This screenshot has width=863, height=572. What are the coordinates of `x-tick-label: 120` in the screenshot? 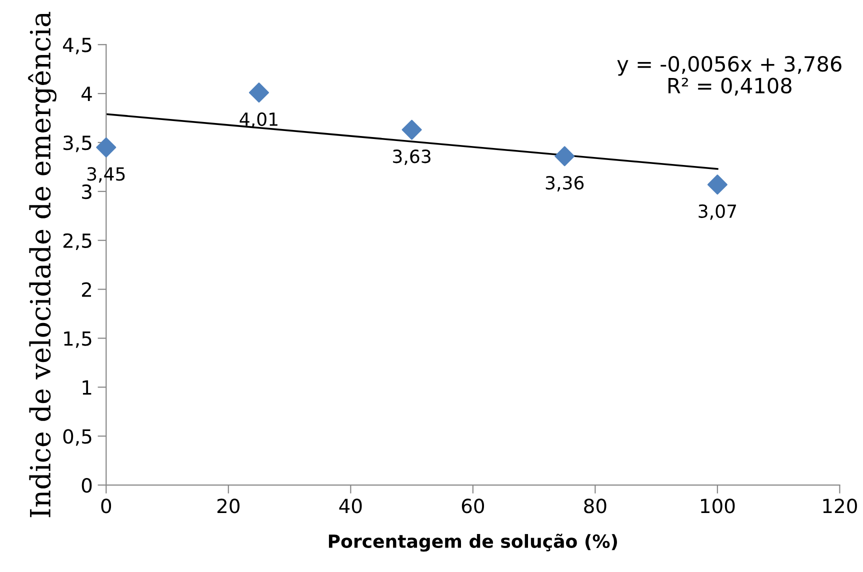 It's located at (840, 506).